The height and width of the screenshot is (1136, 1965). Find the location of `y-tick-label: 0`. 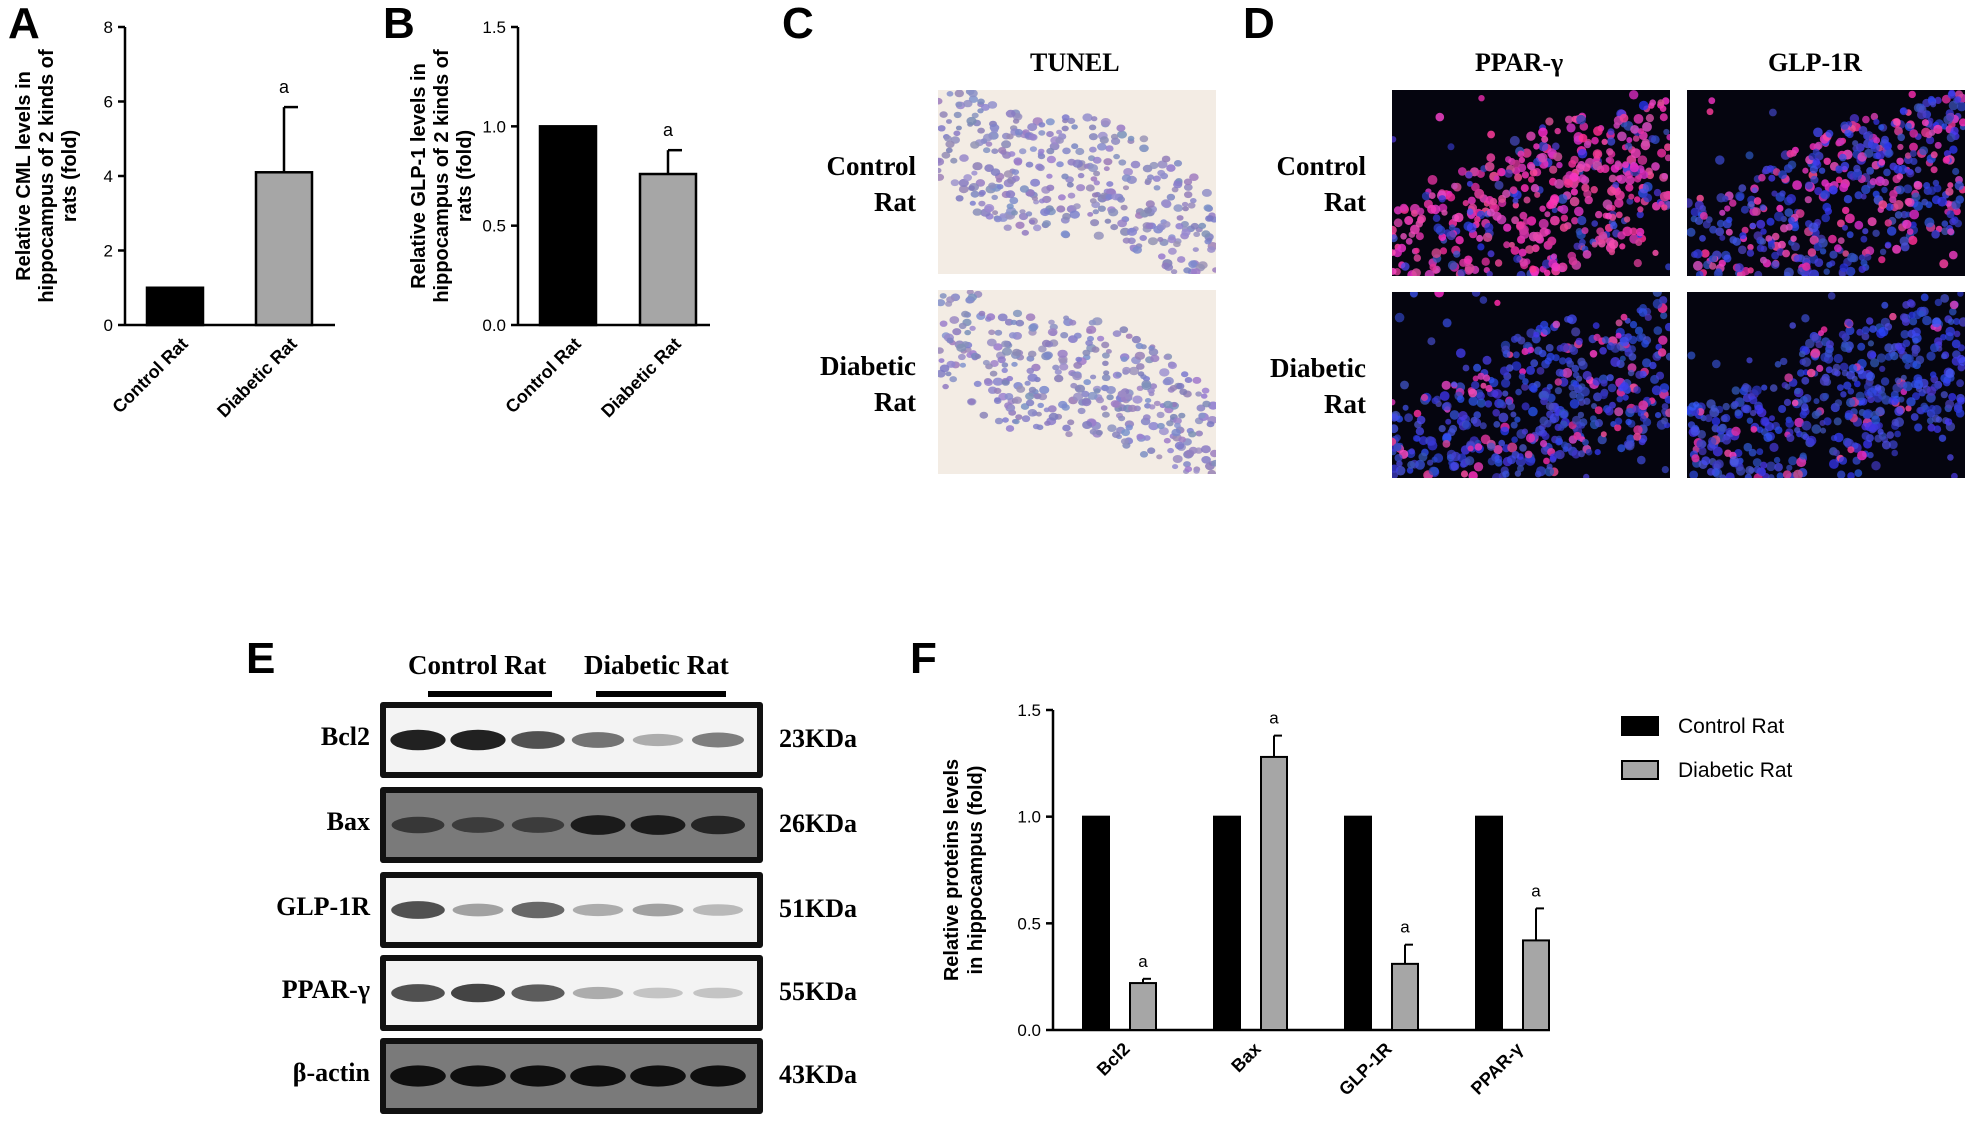

y-tick-label: 0 is located at coordinates (108, 325).